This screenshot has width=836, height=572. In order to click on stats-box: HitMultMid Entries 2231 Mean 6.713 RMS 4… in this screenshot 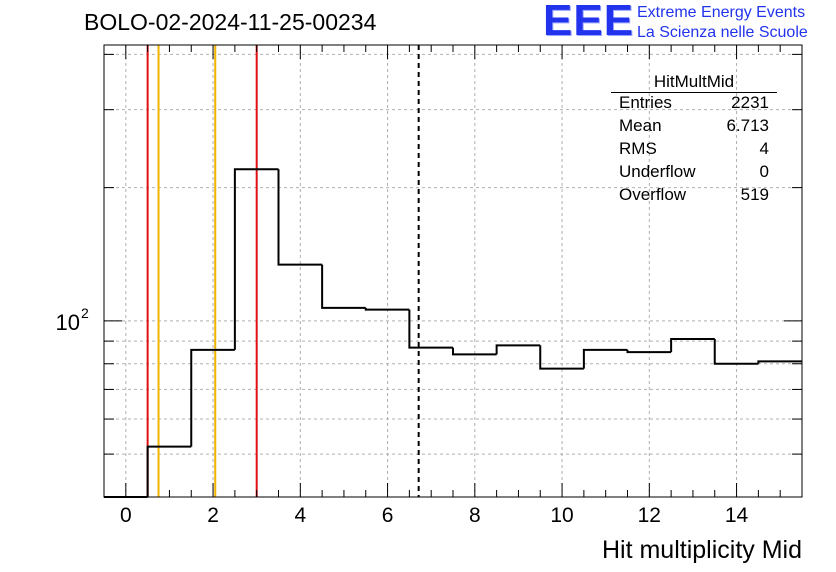, I will do `click(694, 138)`.